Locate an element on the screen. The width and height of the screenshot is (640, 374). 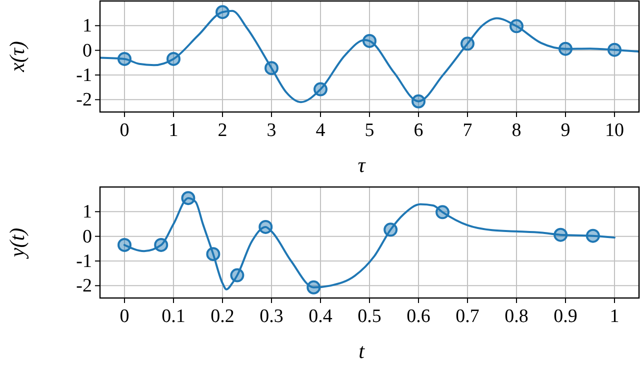
x-tick-label: 3 is located at coordinates (271, 130).